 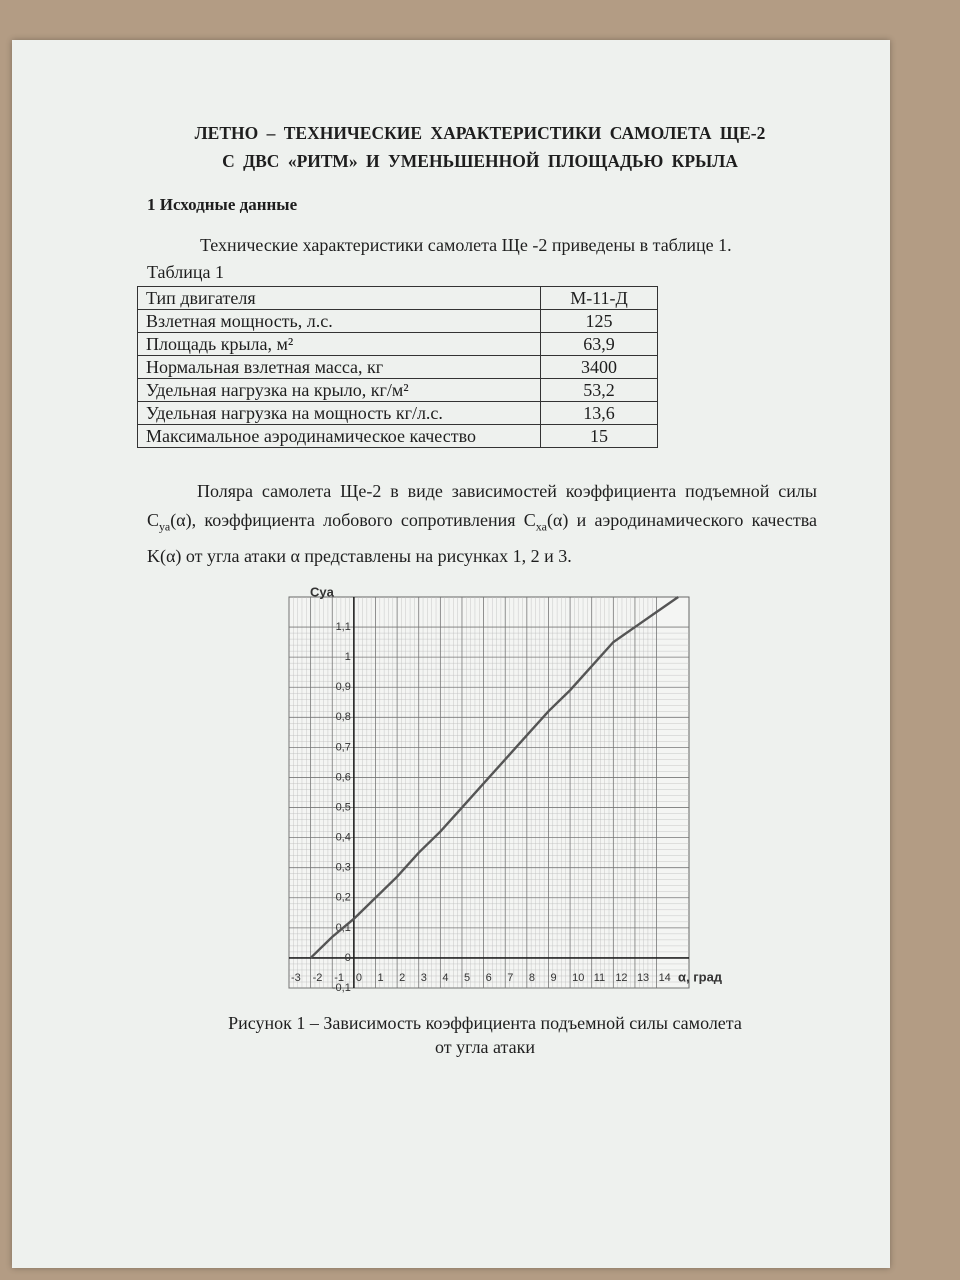 What do you see at coordinates (343, 898) in the screenshot?
I see `y-tick-label: 0,2` at bounding box center [343, 898].